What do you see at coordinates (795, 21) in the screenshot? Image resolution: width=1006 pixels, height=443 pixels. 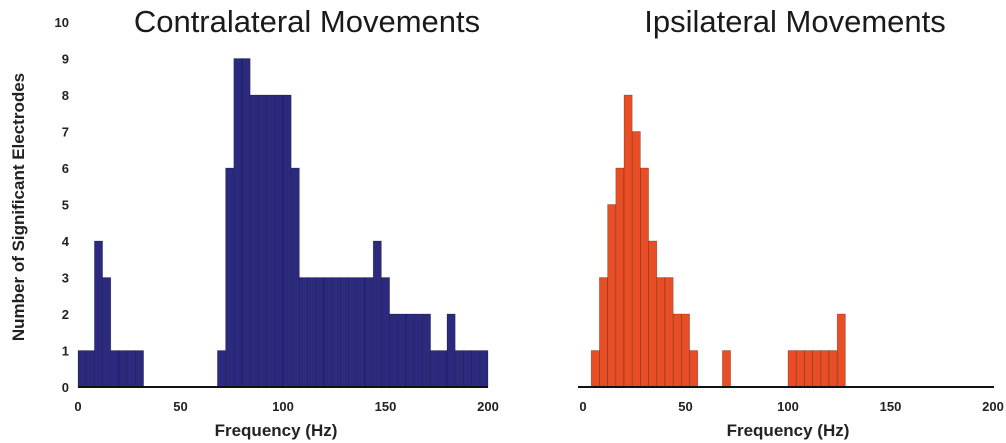 I see `ipsilateral-title: Ipsilateral Movements` at bounding box center [795, 21].